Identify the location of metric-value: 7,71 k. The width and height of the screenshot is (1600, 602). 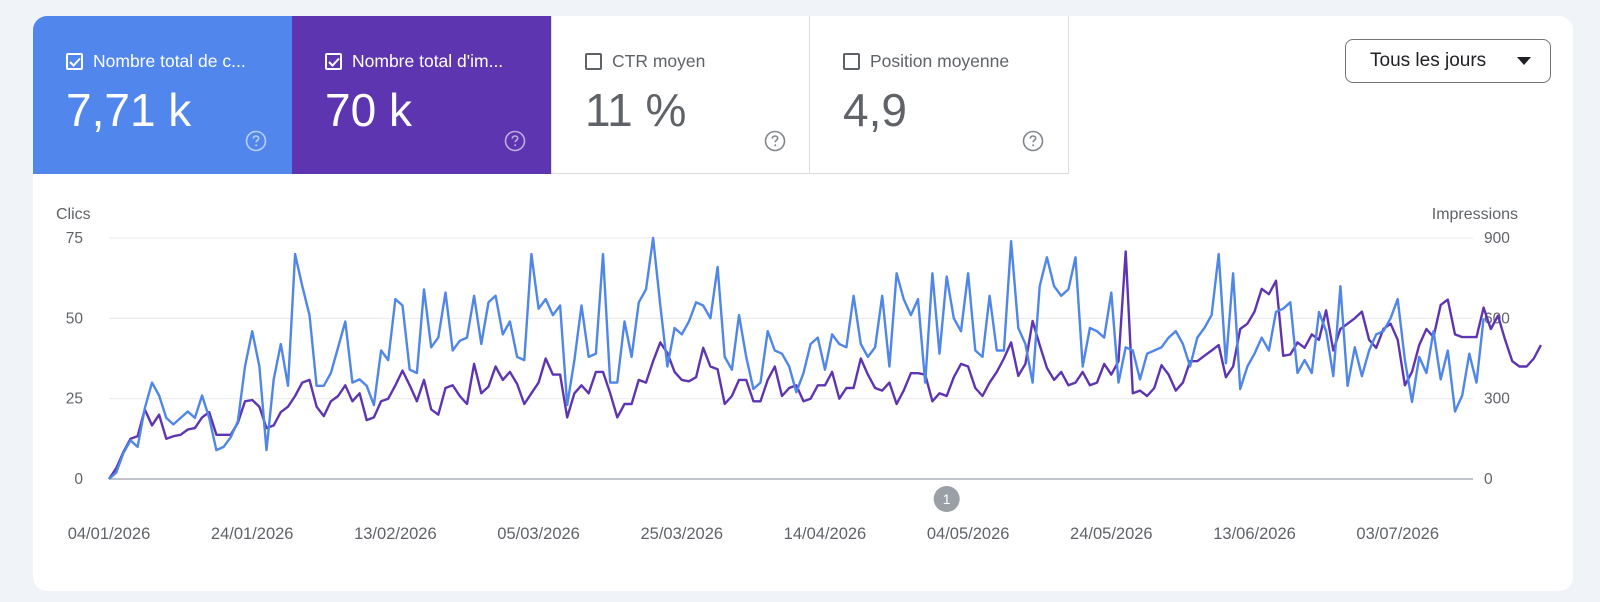
(129, 110).